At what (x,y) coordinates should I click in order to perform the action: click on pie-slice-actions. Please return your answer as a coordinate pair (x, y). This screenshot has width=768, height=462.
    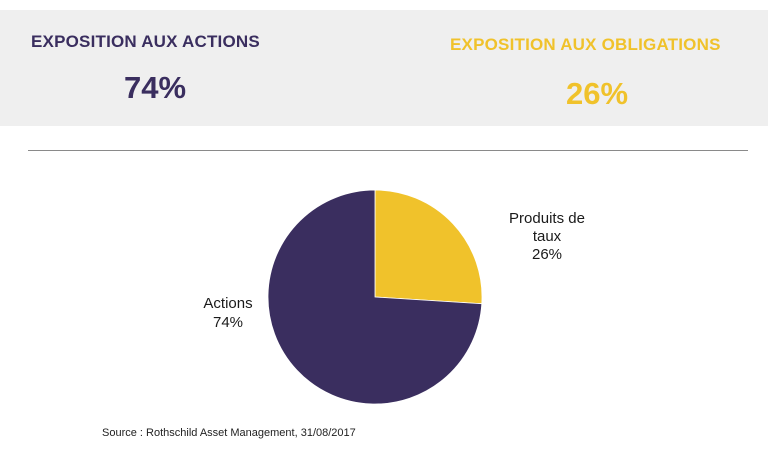
    Looking at the image, I should click on (375, 297).